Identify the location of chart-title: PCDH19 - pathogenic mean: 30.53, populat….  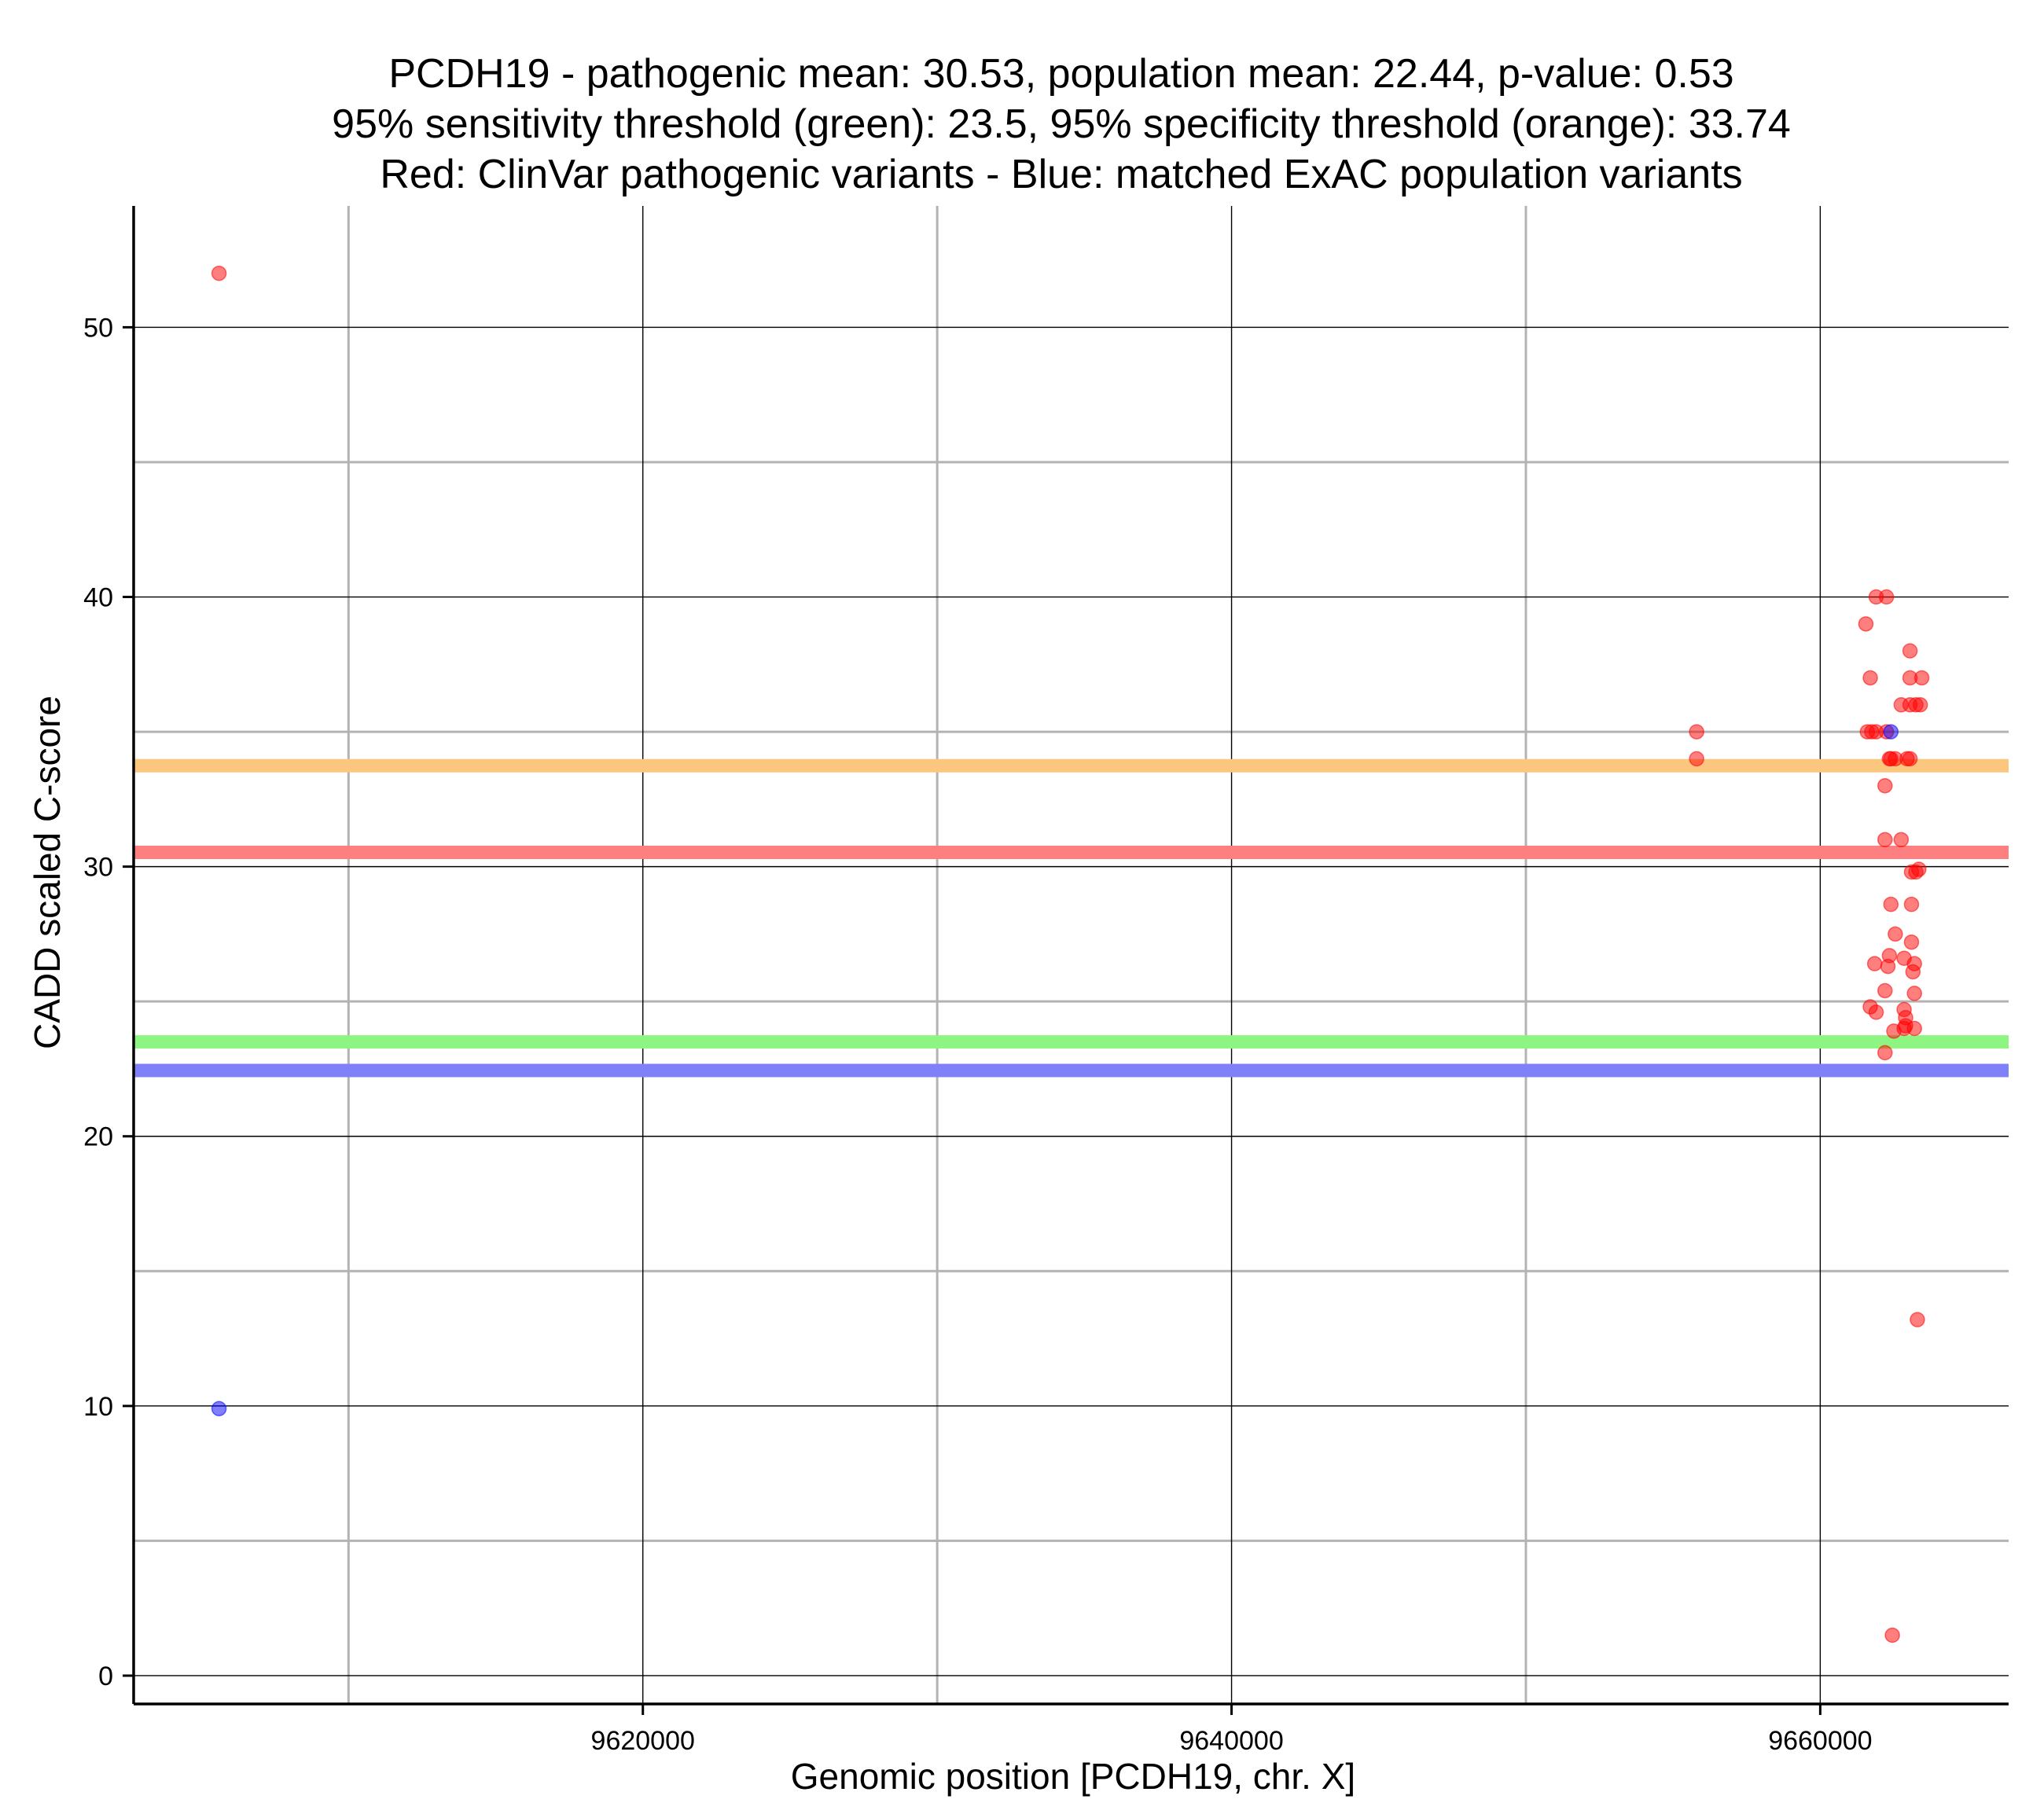
(1022, 124).